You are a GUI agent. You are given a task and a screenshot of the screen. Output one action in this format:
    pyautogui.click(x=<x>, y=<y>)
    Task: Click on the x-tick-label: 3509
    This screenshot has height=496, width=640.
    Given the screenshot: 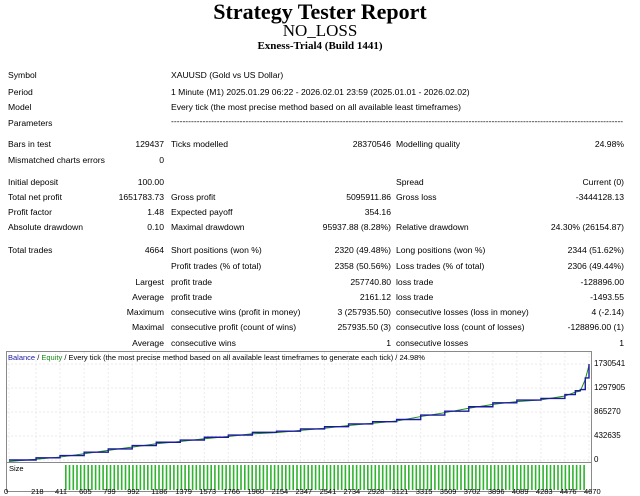 What is the action you would take?
    pyautogui.click(x=448, y=491)
    